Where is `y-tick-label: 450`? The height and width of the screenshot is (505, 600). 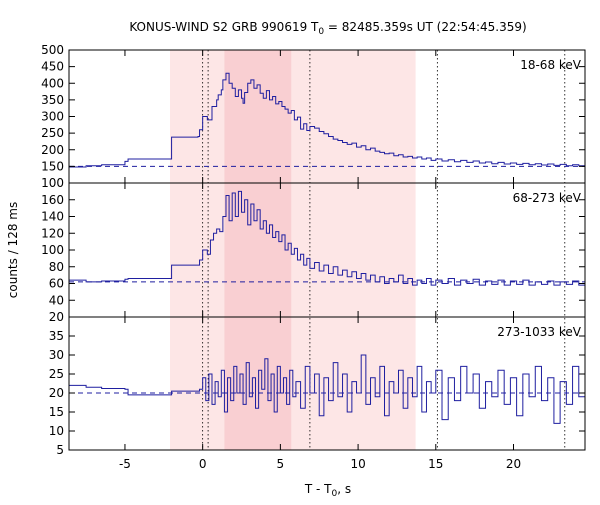 y-tick-label: 450 is located at coordinates (52, 67).